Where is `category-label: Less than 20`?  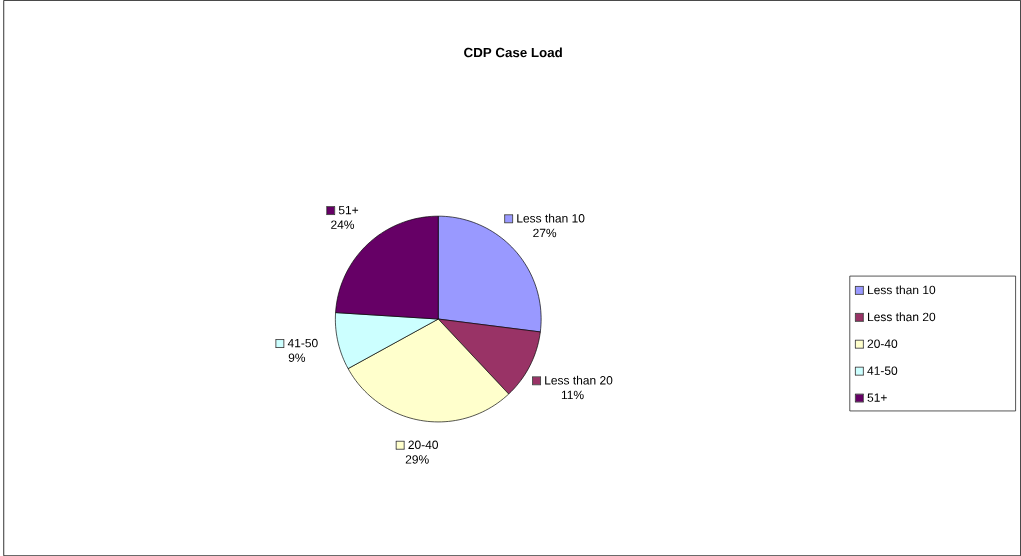
category-label: Less than 20 is located at coordinates (902, 317).